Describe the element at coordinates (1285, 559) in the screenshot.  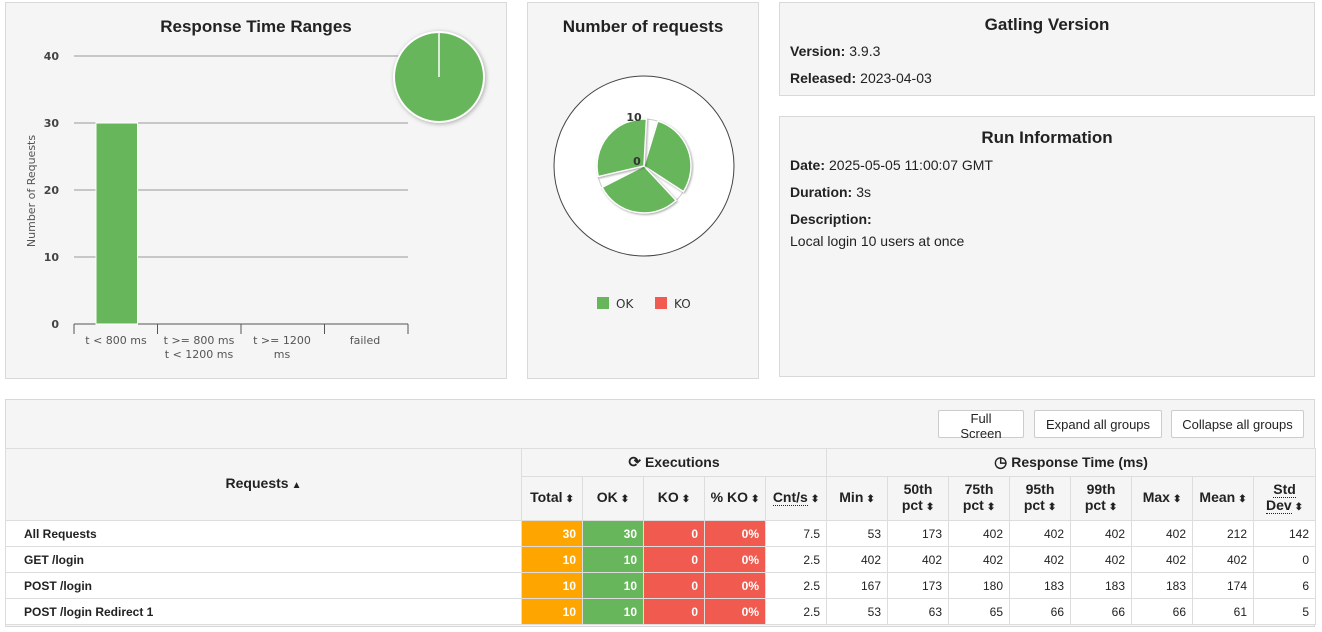
I see `cell-std: 0` at that location.